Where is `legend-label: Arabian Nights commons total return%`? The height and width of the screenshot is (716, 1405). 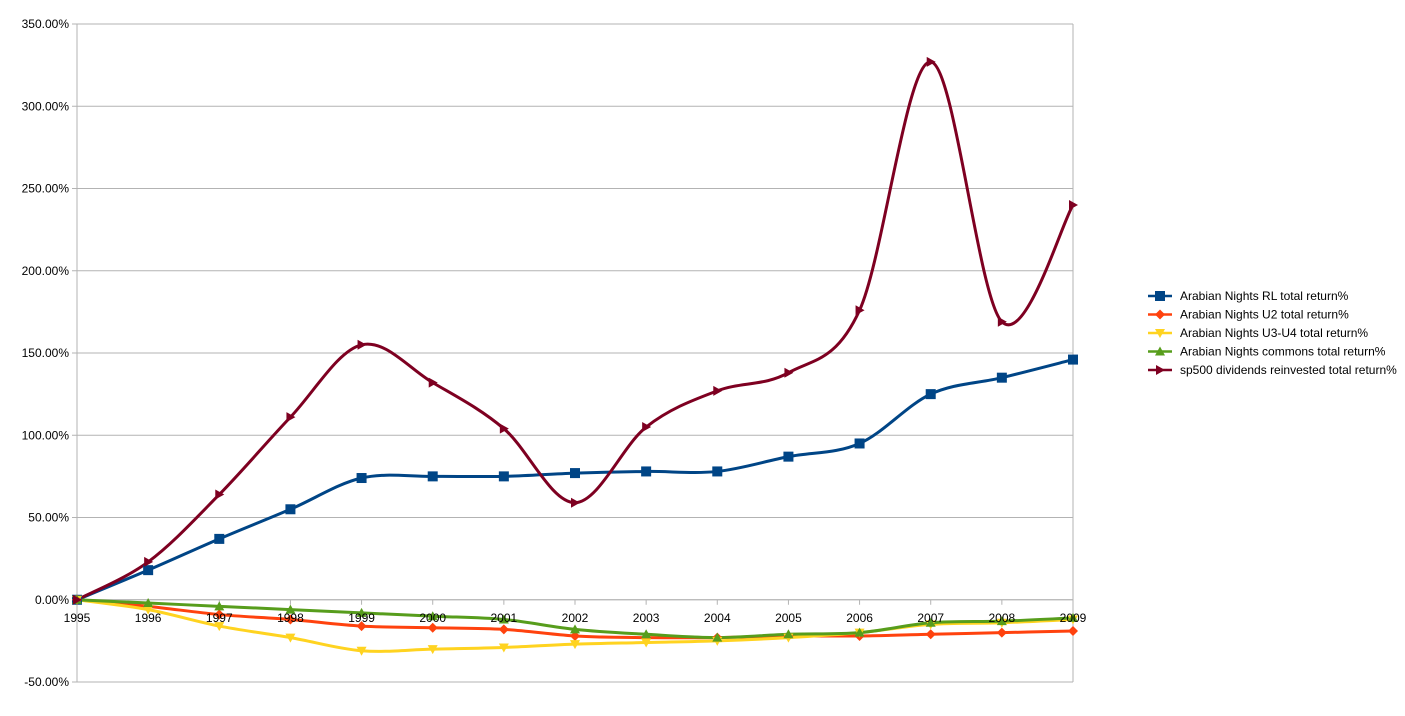
legend-label: Arabian Nights commons total return% is located at coordinates (1283, 352).